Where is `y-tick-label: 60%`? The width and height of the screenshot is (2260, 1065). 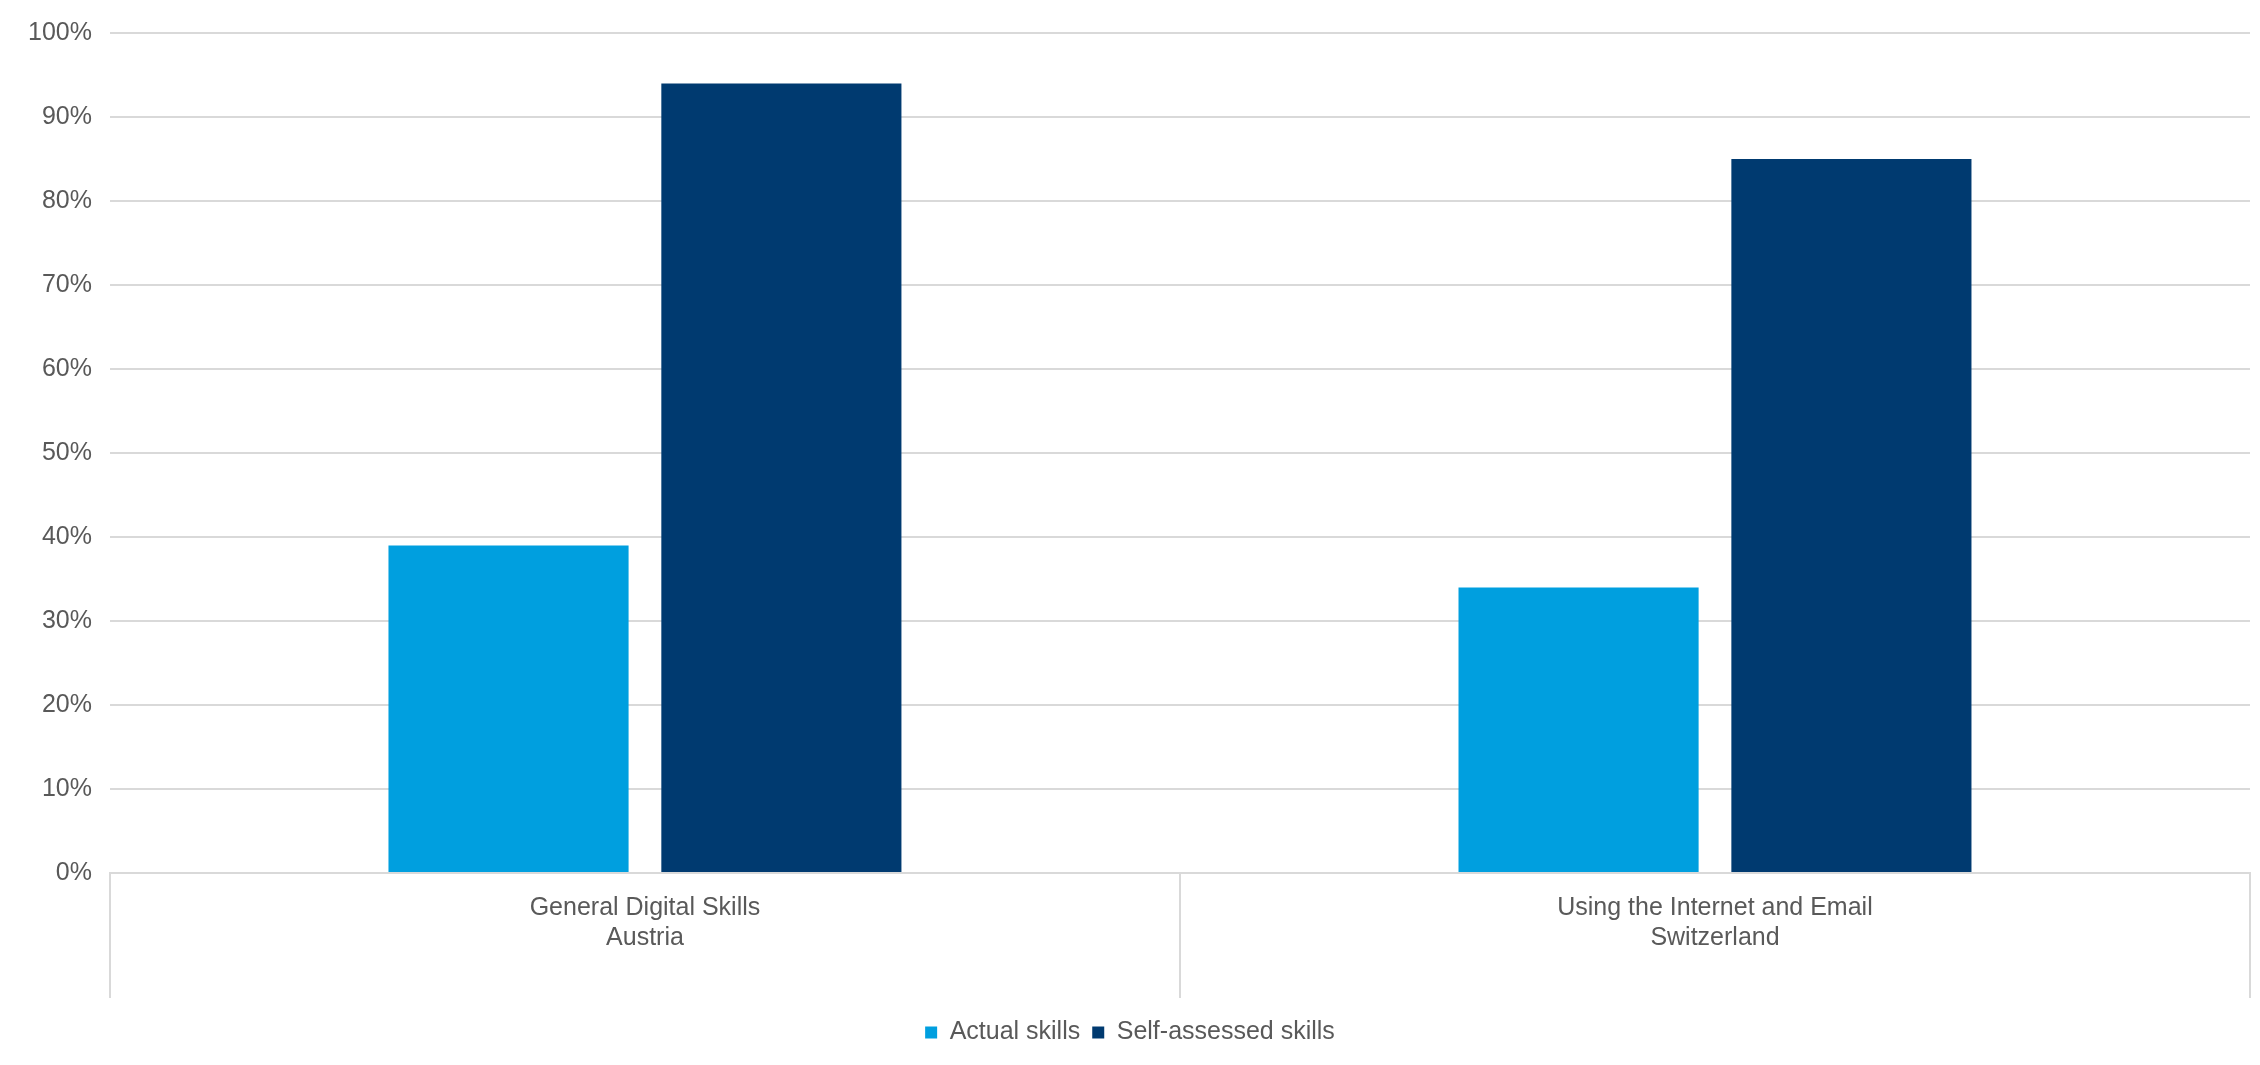 y-tick-label: 60% is located at coordinates (66, 366).